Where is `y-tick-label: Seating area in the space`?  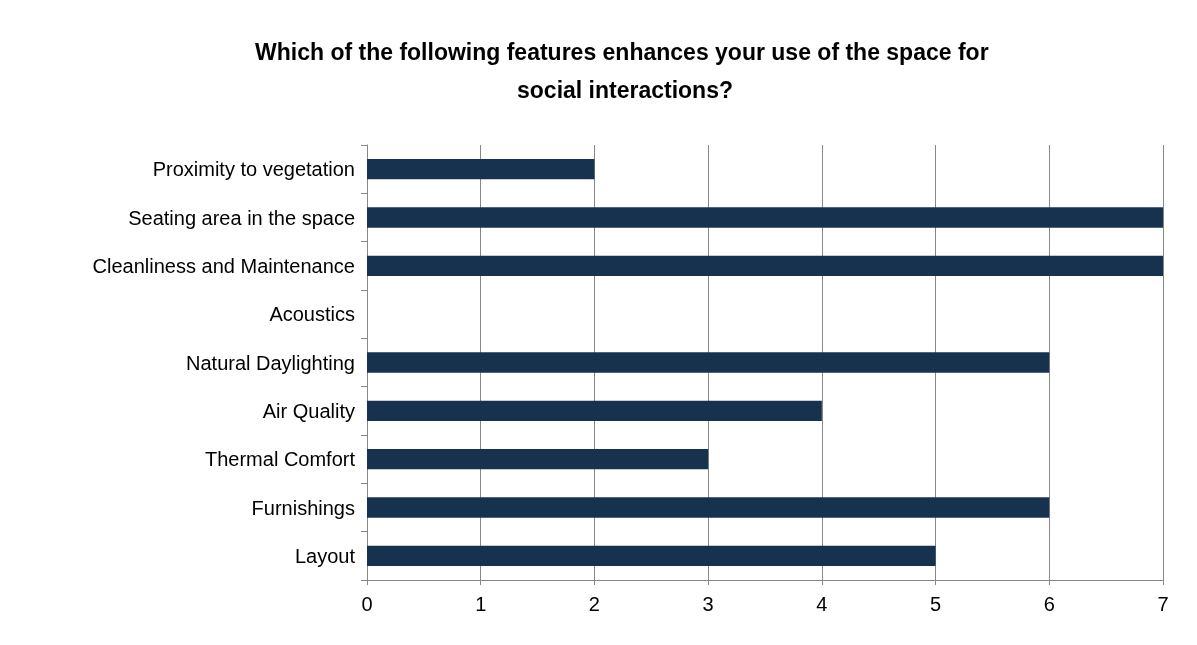
y-tick-label: Seating area in the space is located at coordinates (241, 217).